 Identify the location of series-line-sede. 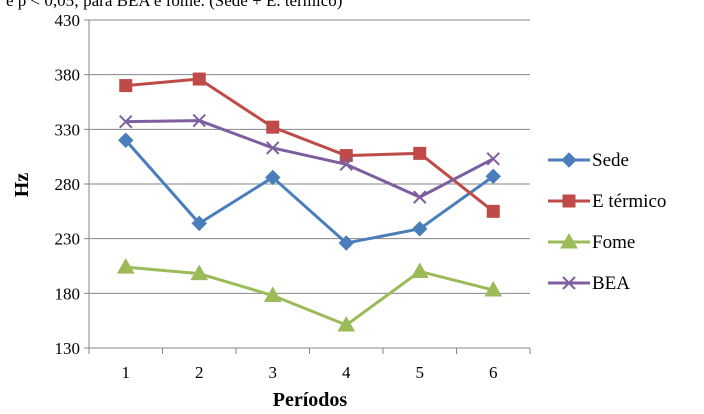
(309, 192).